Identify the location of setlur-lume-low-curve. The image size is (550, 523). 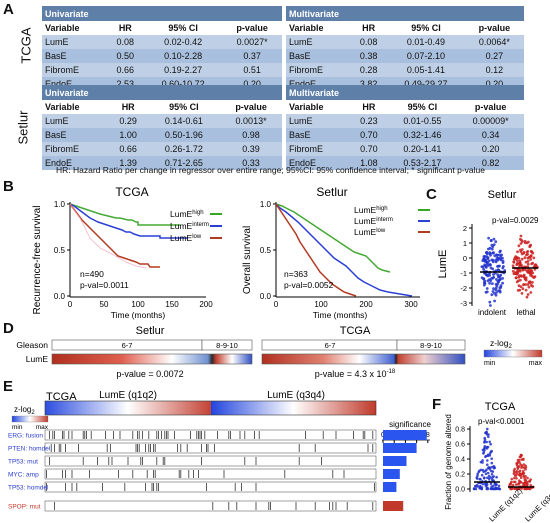
(316, 250).